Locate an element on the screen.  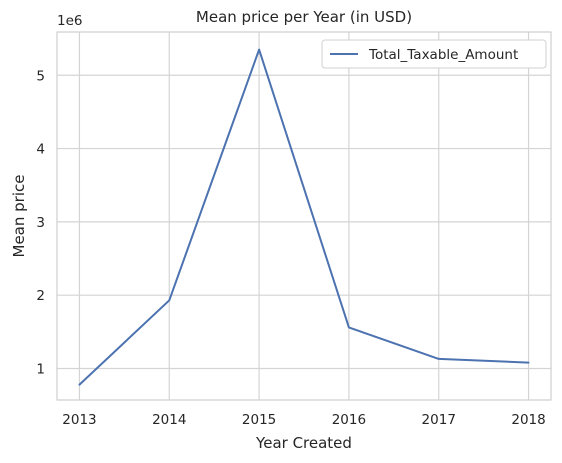
y-tick-label-1: 1 is located at coordinates (40, 369).